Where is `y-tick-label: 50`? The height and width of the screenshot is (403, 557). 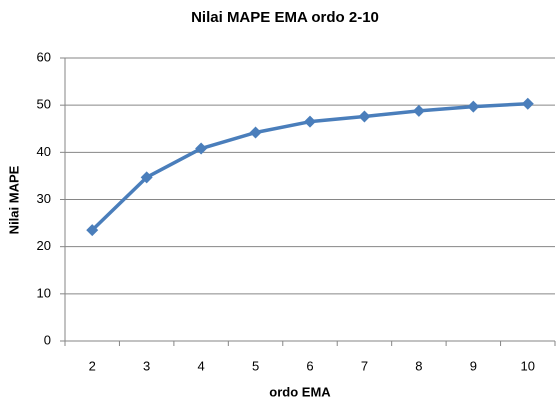 y-tick-label: 50 is located at coordinates (44, 104).